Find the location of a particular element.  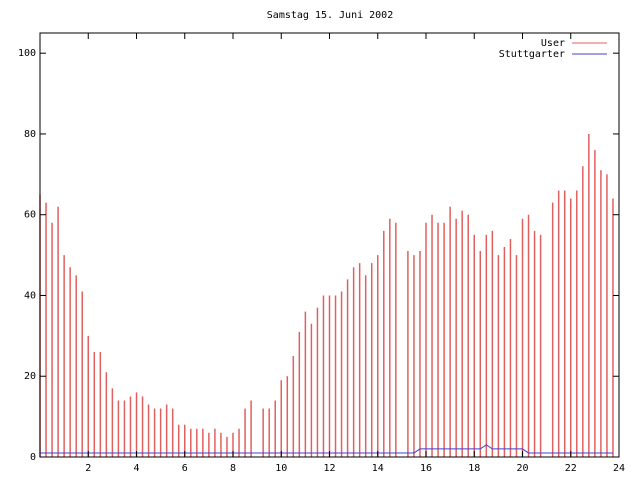

x-tick-label: 10 is located at coordinates (281, 468).